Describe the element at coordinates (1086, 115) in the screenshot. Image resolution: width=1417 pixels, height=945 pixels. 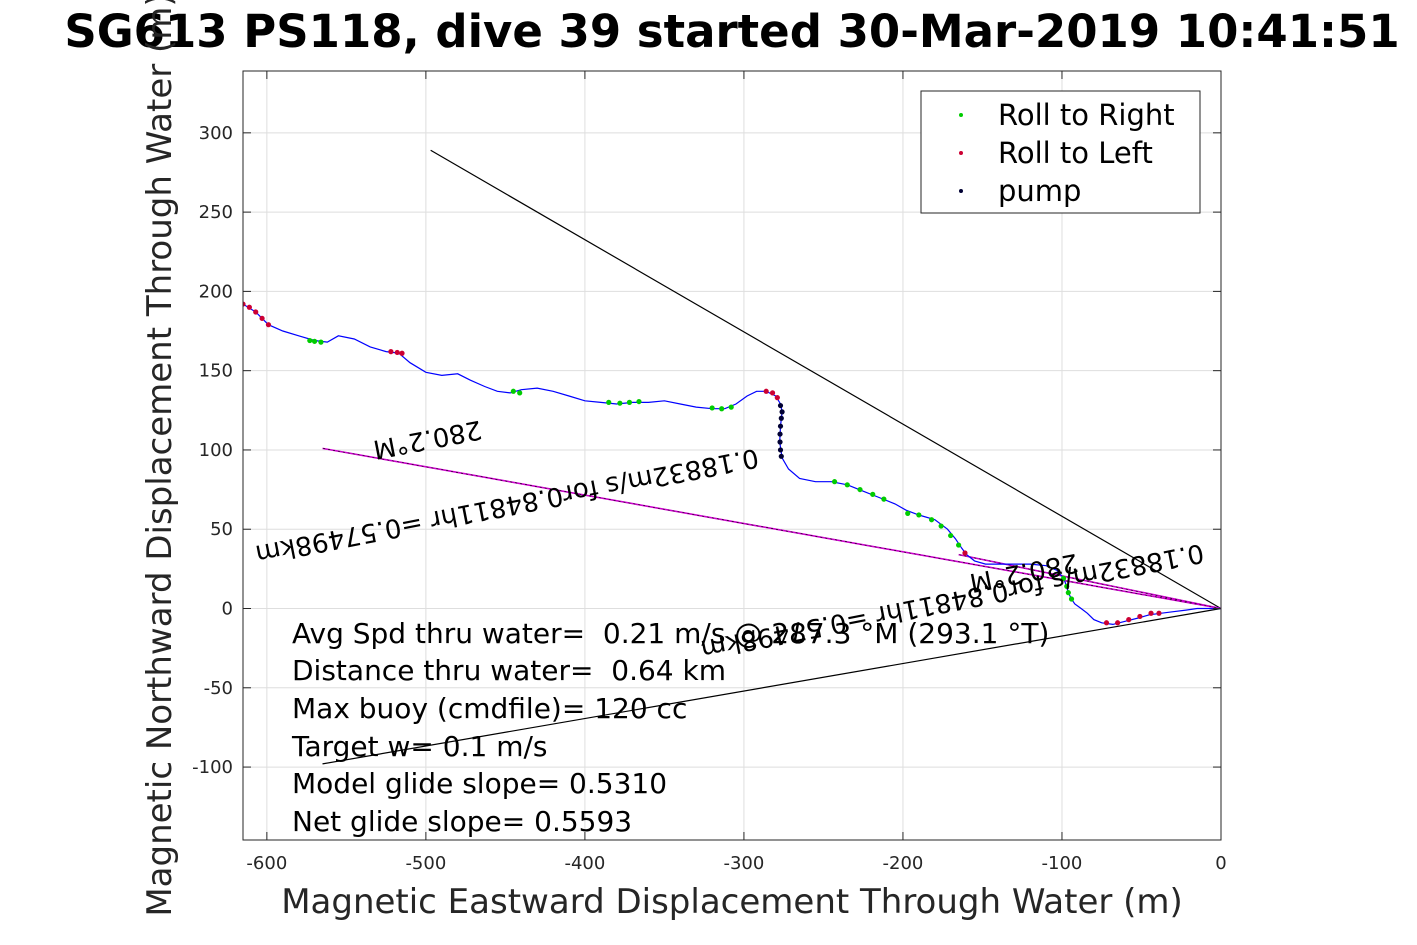
I see `legend-label-roll-right: Roll to Right` at that location.